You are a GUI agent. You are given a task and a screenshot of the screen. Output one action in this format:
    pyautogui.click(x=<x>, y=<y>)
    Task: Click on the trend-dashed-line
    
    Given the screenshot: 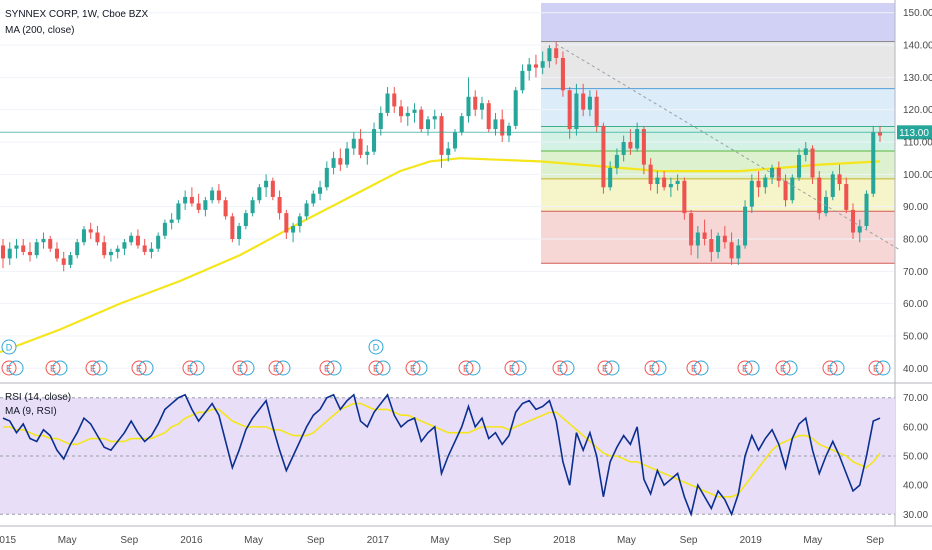 What is the action you would take?
    pyautogui.click(x=728, y=147)
    